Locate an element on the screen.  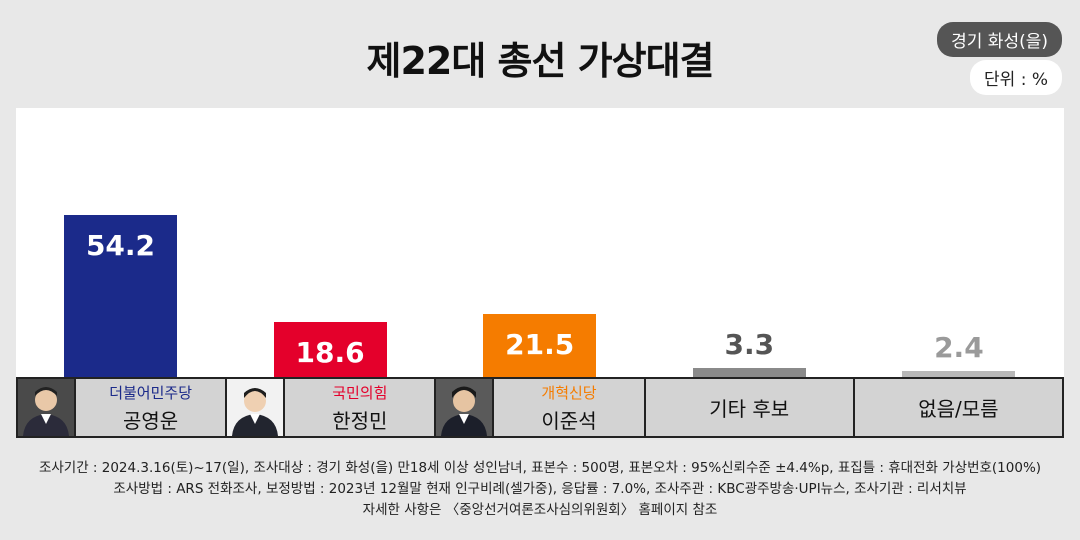
candidate-cell: 국민의힘 한정민 is located at coordinates (332, 407).